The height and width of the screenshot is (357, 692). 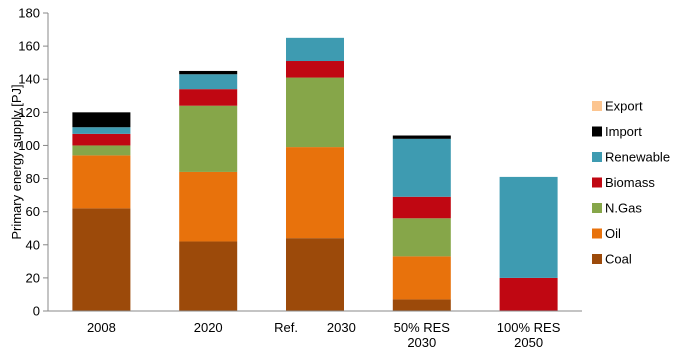 What do you see at coordinates (36, 311) in the screenshot?
I see `y-tick-label: 0` at bounding box center [36, 311].